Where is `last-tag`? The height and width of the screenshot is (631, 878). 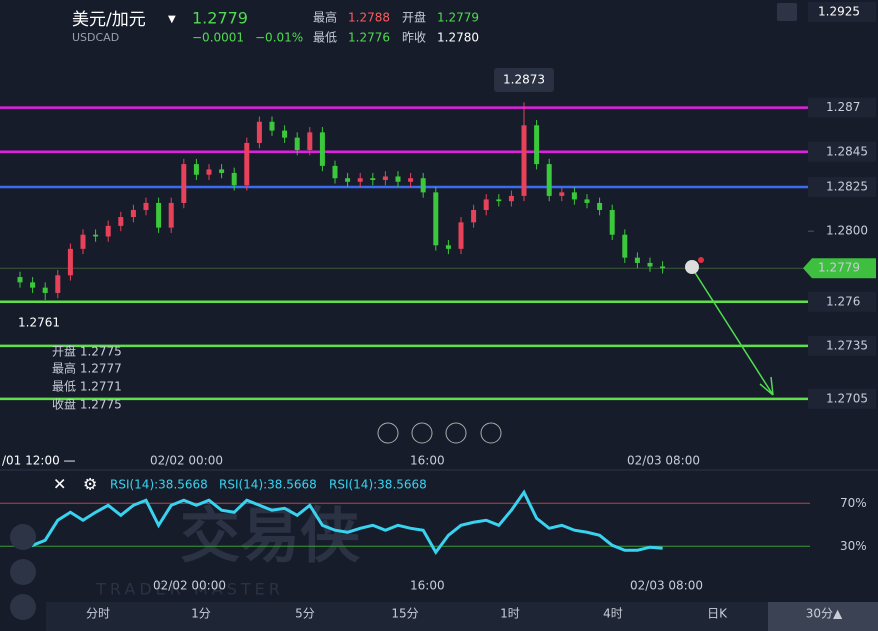 last-tag is located at coordinates (839, 268).